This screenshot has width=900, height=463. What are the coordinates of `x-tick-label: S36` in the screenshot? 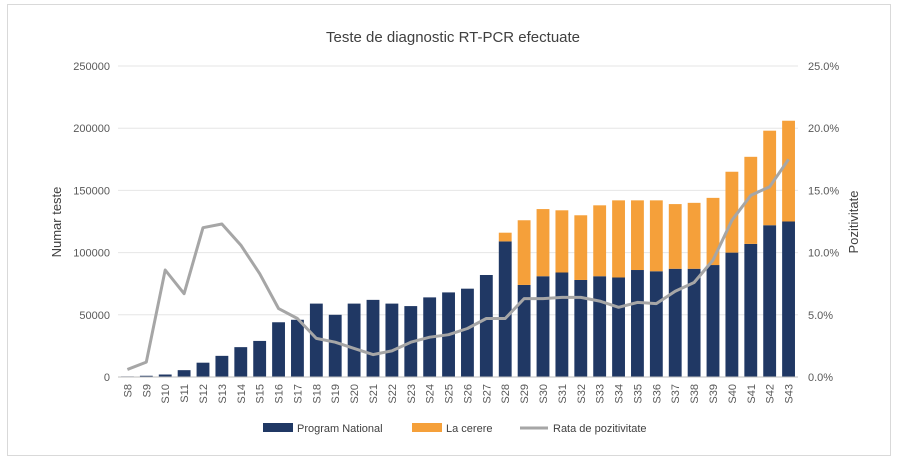 It's located at (657, 394).